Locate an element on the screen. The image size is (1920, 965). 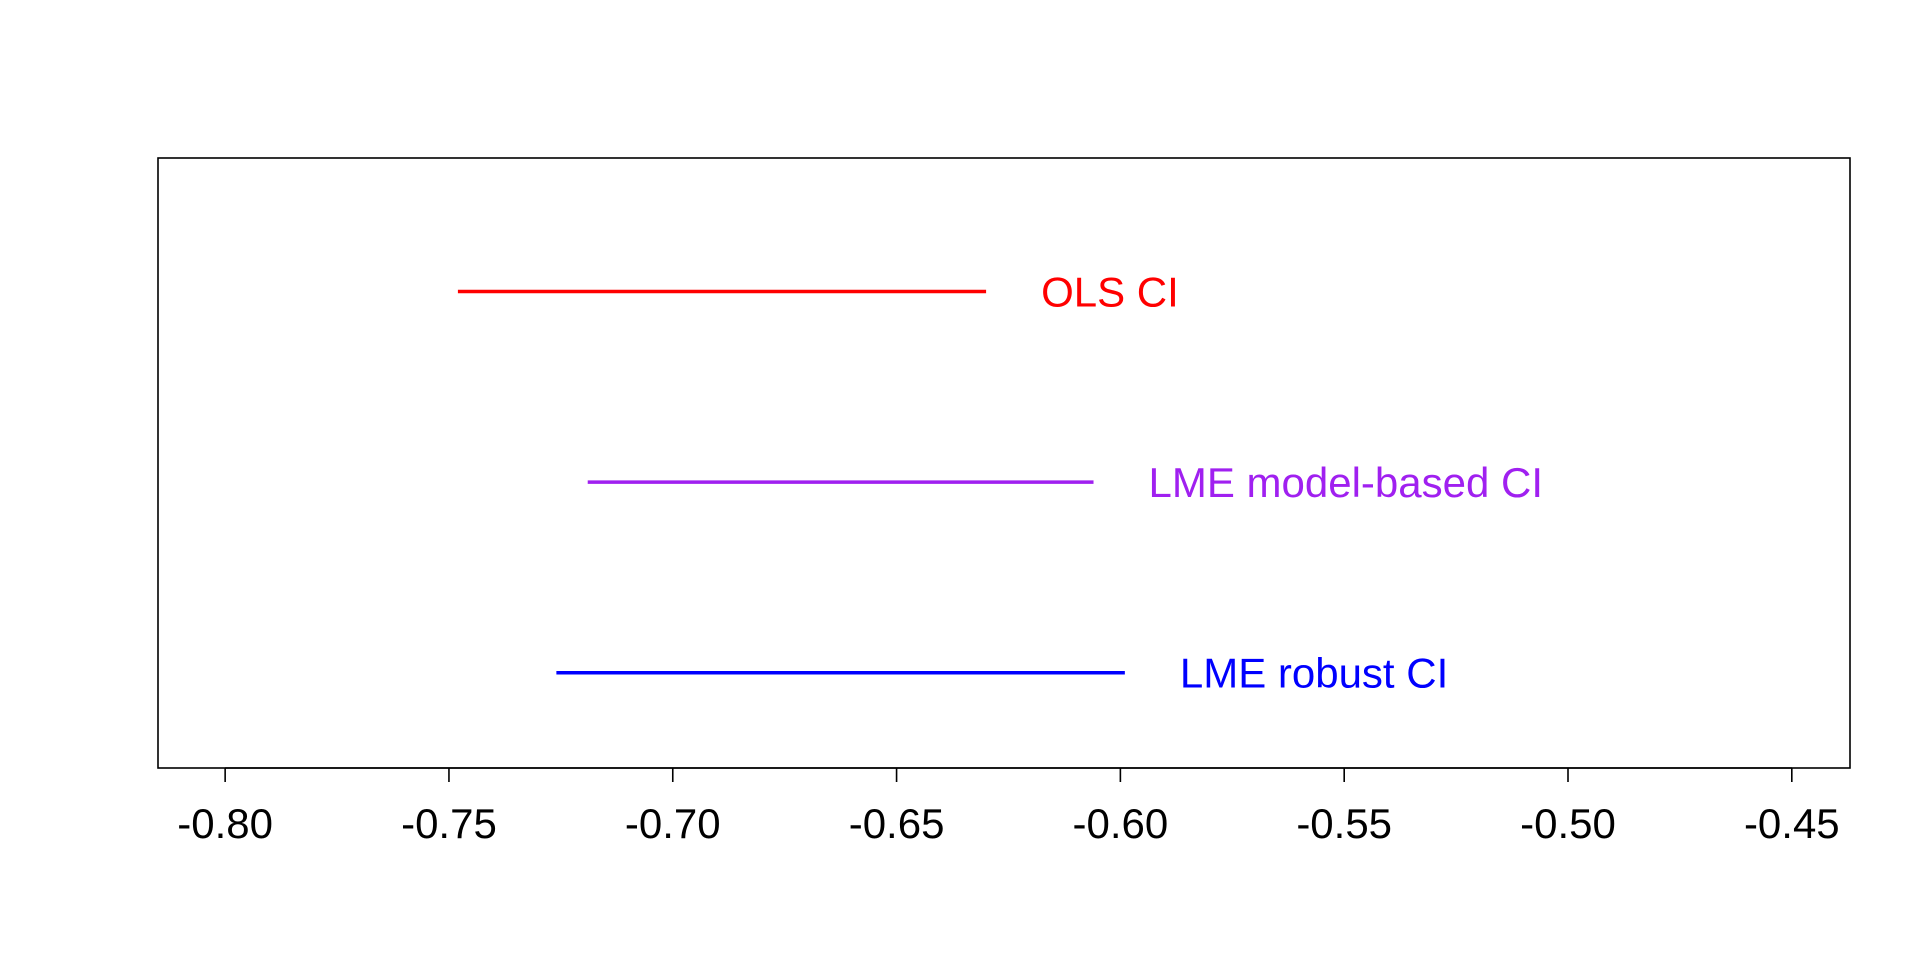
ci-label: OLS CI is located at coordinates (1110, 291).